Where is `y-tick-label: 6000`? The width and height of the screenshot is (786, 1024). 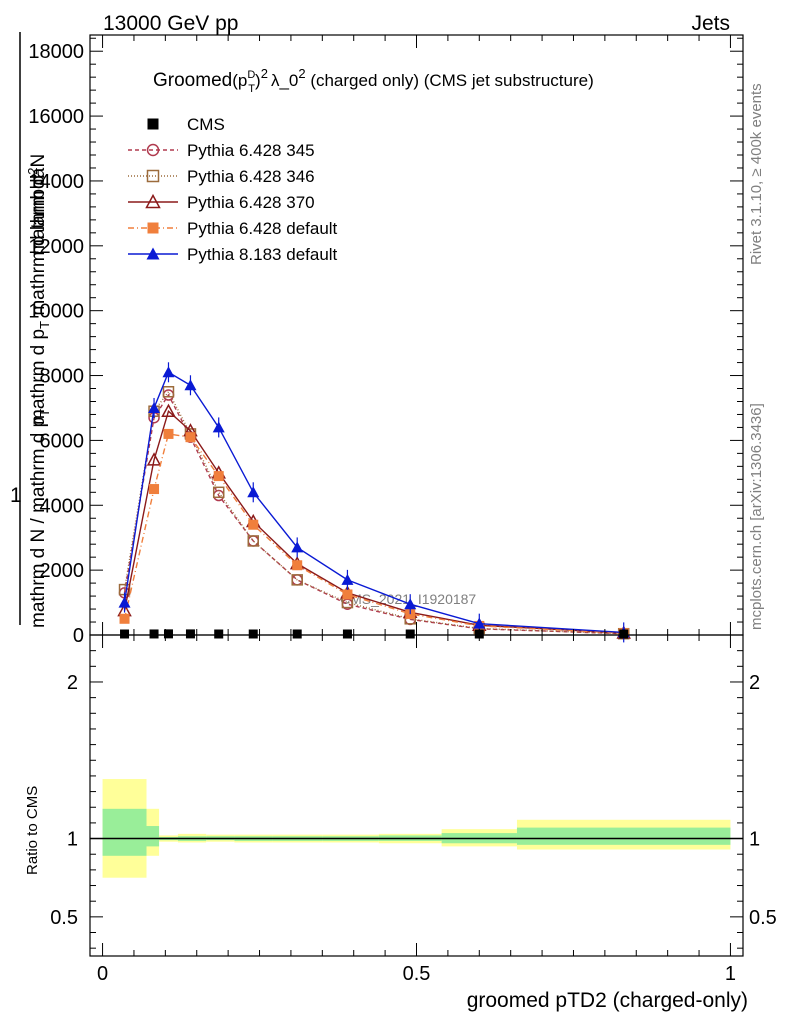
y-tick-label: 6000 is located at coordinates (62, 441).